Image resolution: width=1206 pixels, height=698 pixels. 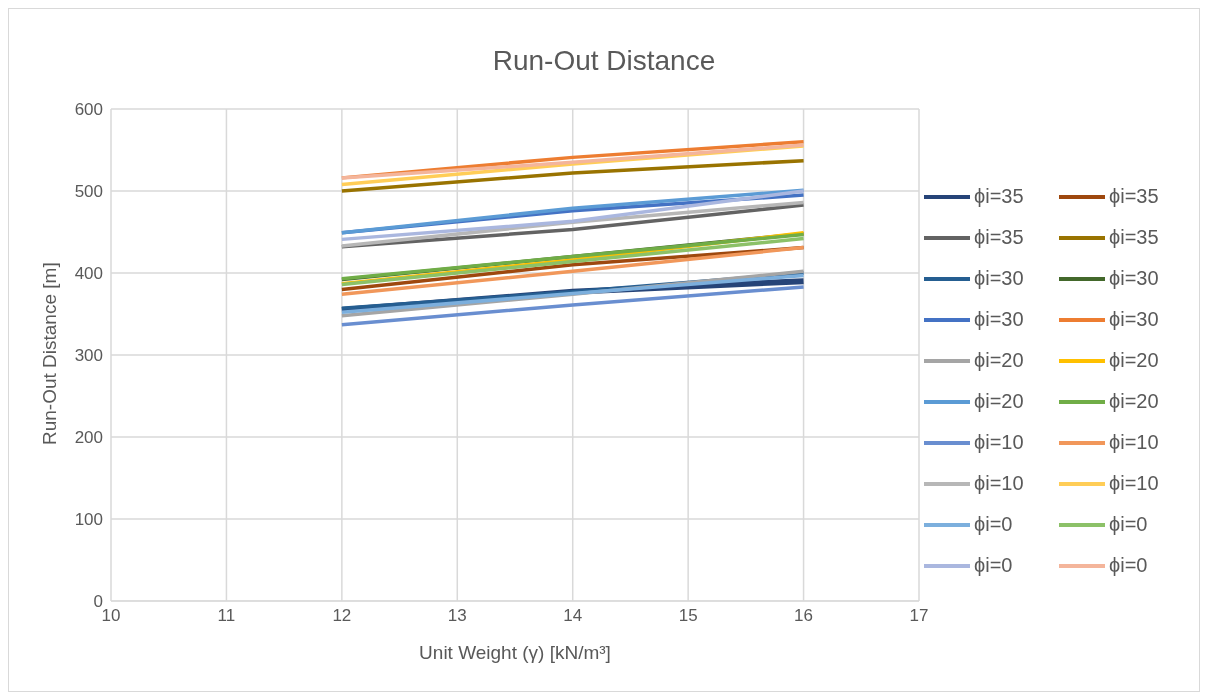 What do you see at coordinates (515, 652) in the screenshot?
I see `x-axis-title: Unit Weight (γ) [kN/m³]` at bounding box center [515, 652].